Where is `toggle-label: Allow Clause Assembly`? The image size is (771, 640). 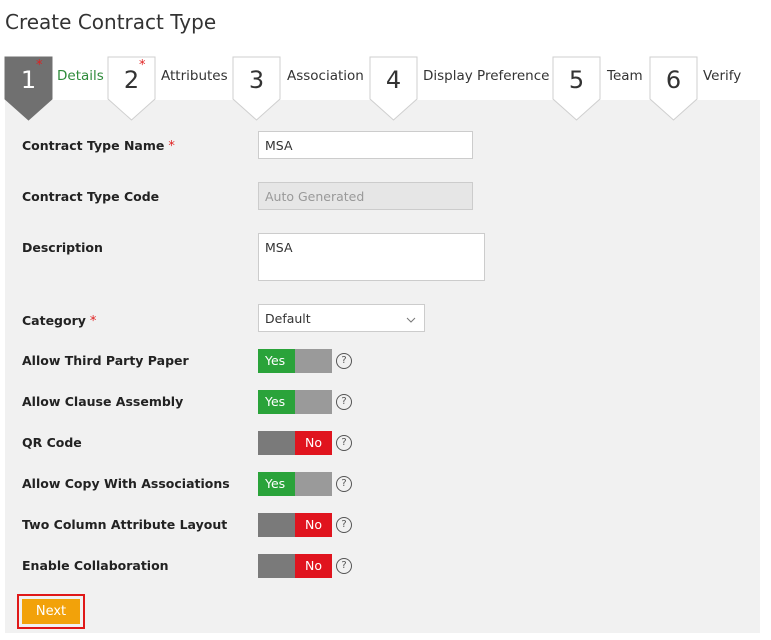 toggle-label: Allow Clause Assembly is located at coordinates (103, 401).